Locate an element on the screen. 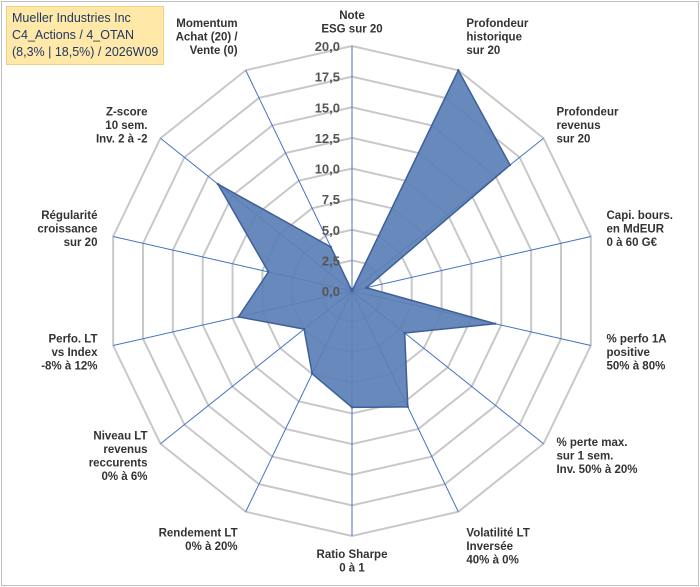 The image size is (700, 587). axis-label: Z-score 10 sem. Inv. 2 à -2 is located at coordinates (122, 125).